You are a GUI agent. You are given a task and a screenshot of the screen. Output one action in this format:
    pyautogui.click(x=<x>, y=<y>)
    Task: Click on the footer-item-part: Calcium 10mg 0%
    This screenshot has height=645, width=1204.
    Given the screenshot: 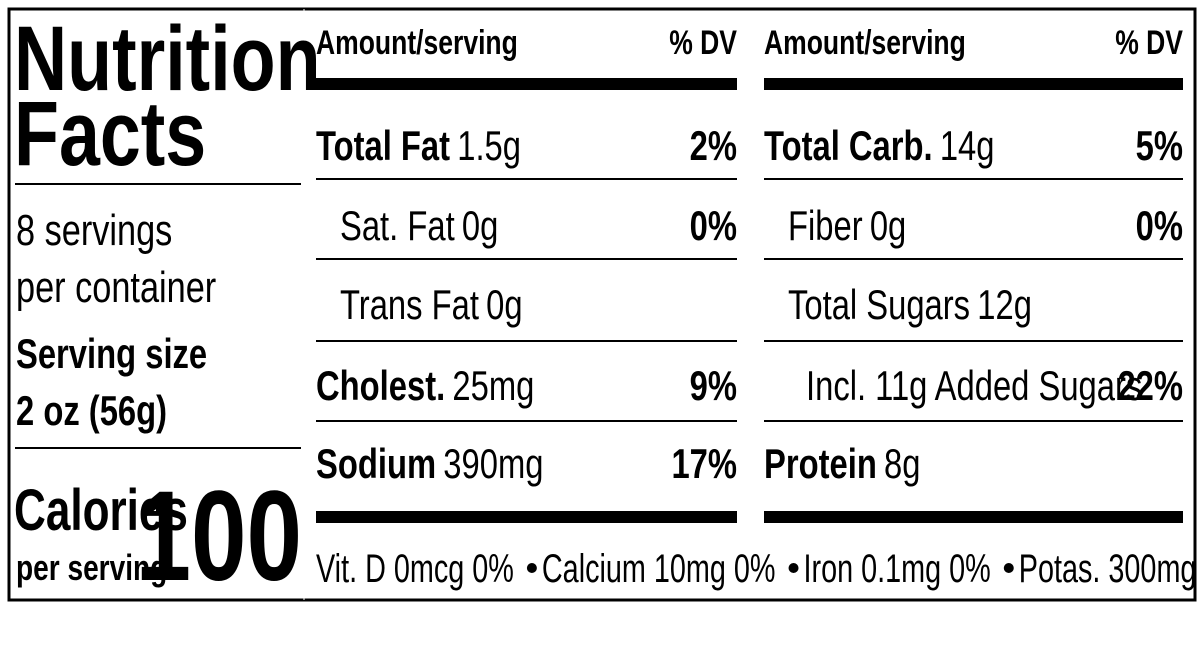 What is the action you would take?
    pyautogui.click(x=659, y=568)
    